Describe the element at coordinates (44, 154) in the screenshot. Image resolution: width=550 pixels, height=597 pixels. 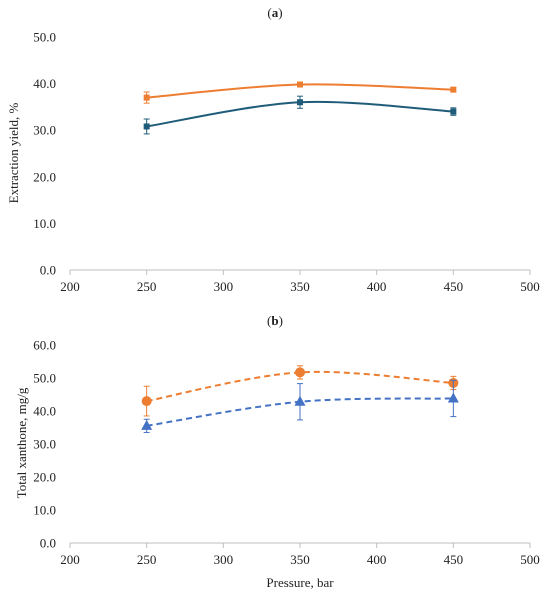
I see `y-ticks-a: 0.0 10.0 20.0 30.0 40.0 50.0` at that location.